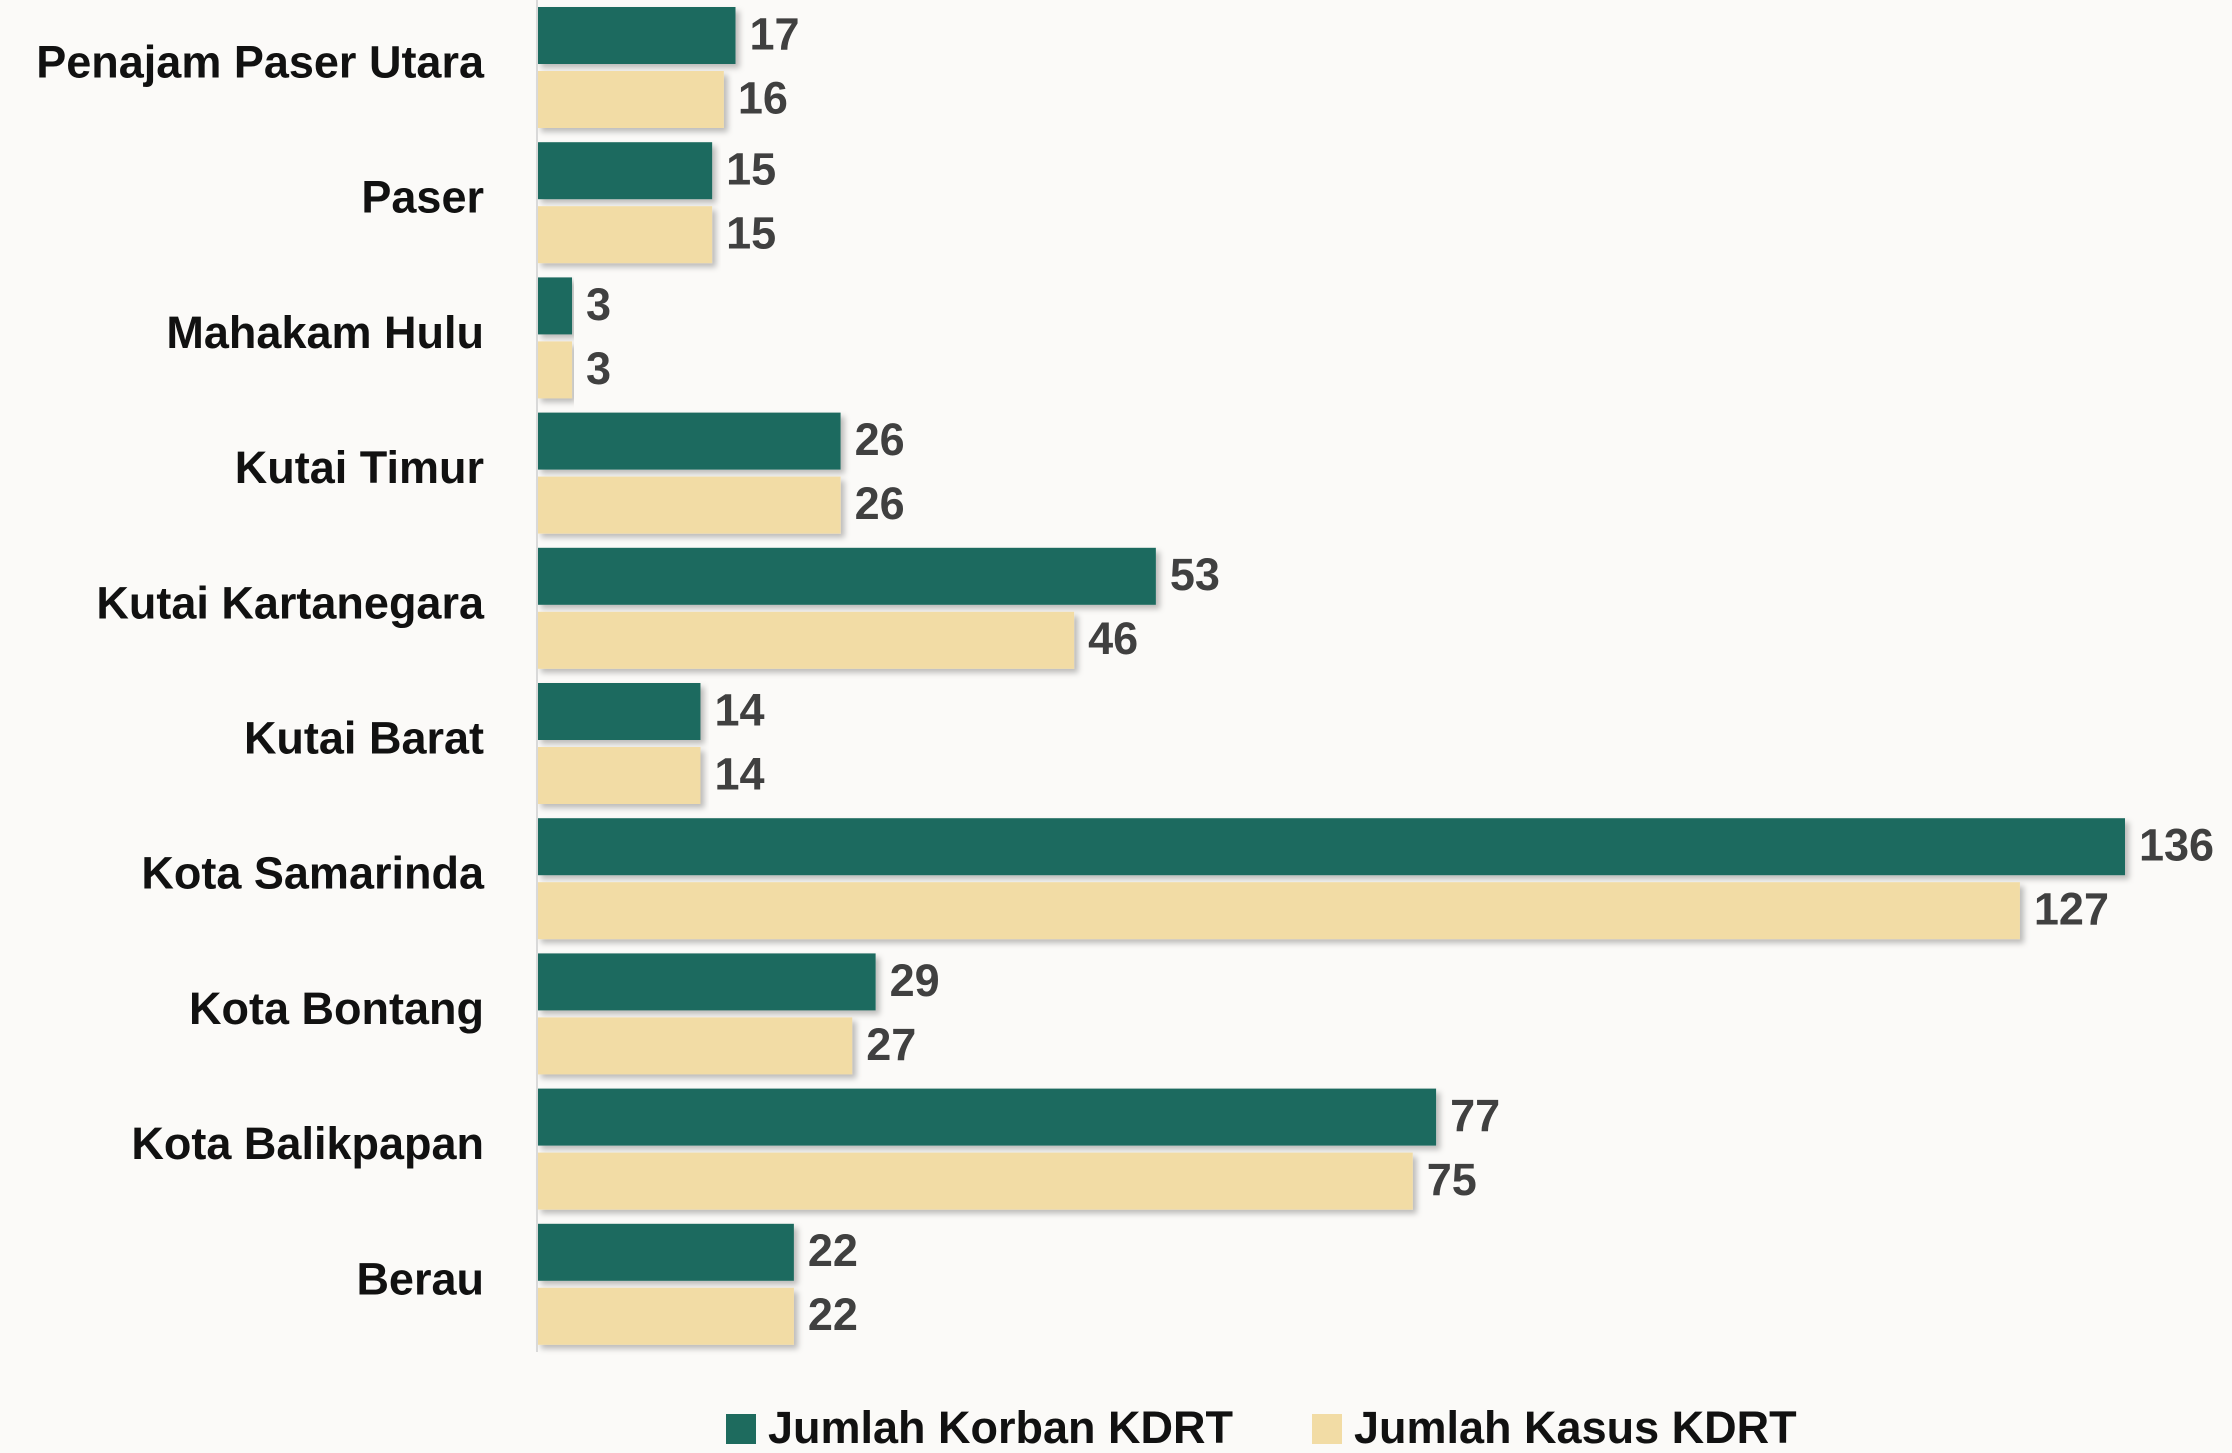  Describe the element at coordinates (307, 1143) in the screenshot. I see `y-tick-label: Kota Balikpapan` at that location.